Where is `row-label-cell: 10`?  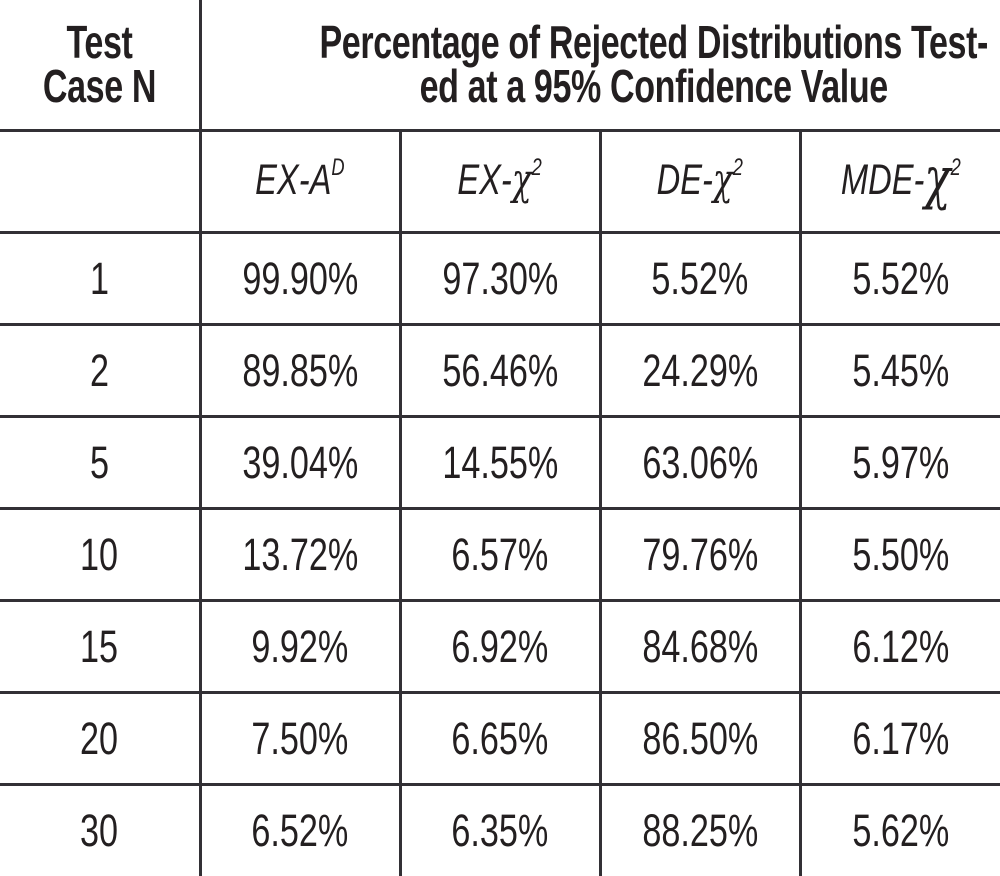
row-label-cell: 10 is located at coordinates (101, 554).